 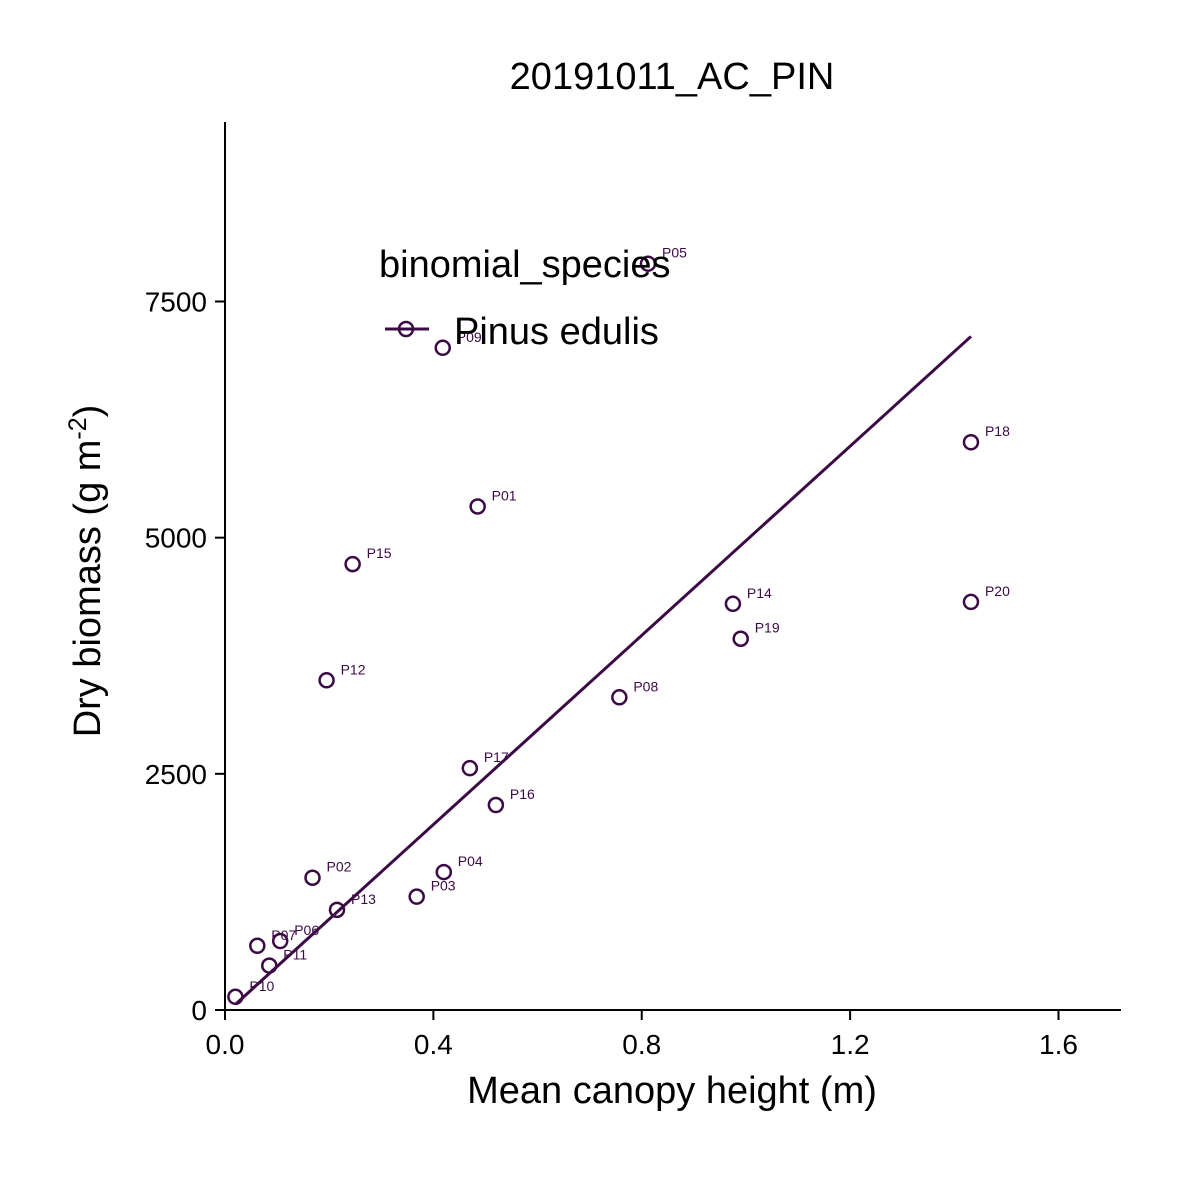 I want to click on data-point-label: P12, so click(x=353, y=669).